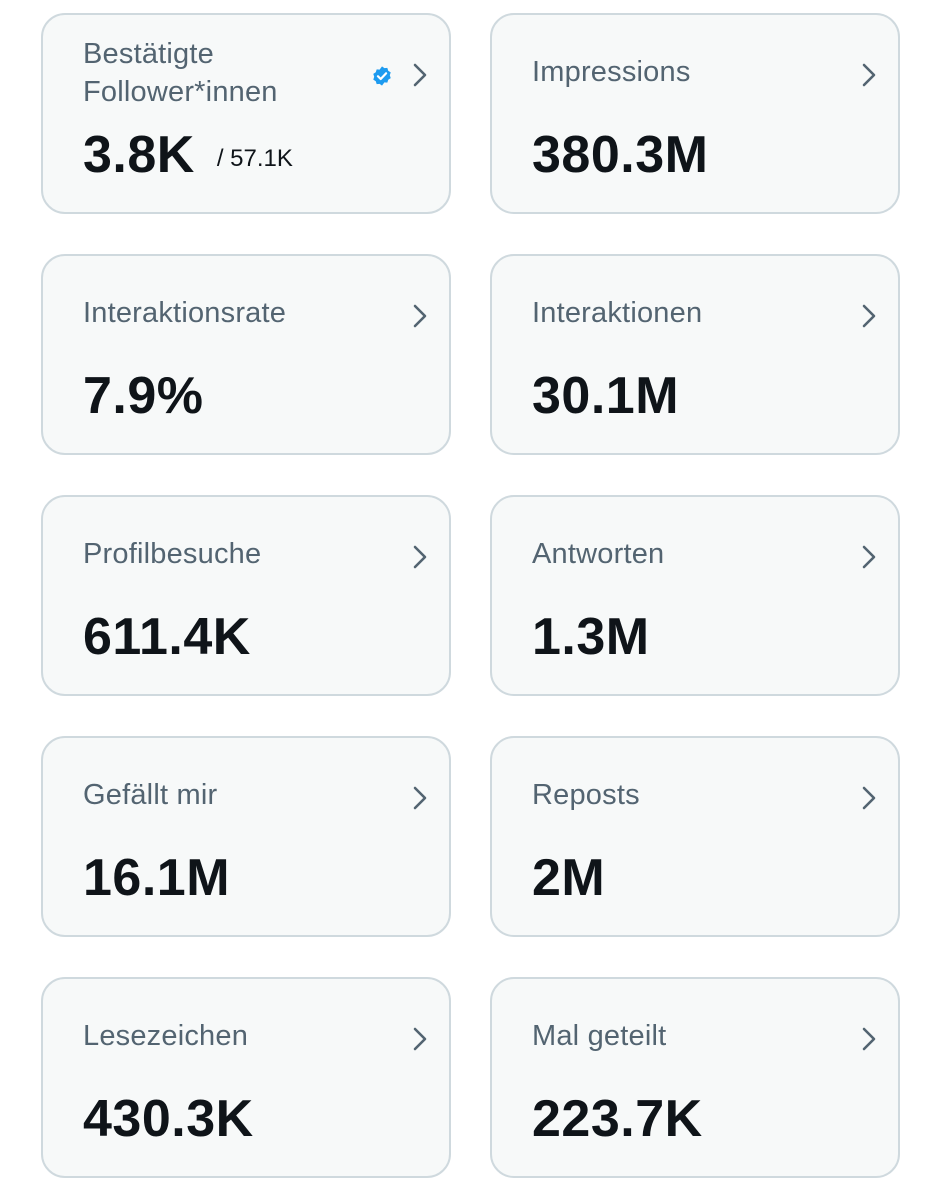  Describe the element at coordinates (143, 396) in the screenshot. I see `card-value: 7.9%` at that location.